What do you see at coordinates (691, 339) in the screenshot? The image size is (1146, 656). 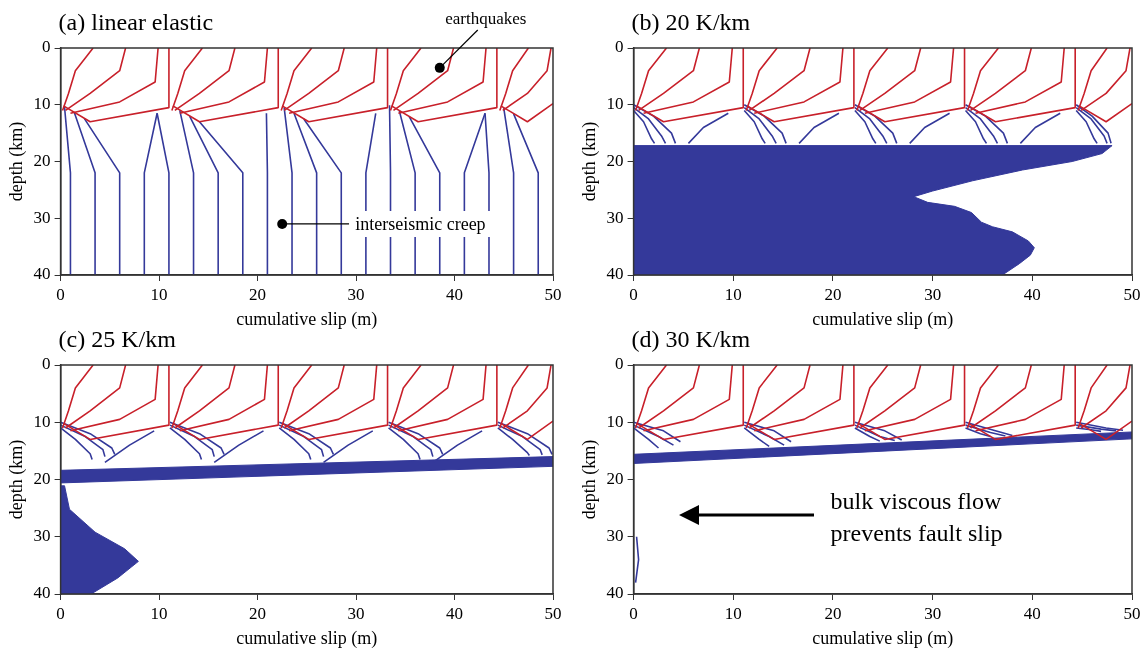 I see `chart-title: (d) 30 K/km` at bounding box center [691, 339].